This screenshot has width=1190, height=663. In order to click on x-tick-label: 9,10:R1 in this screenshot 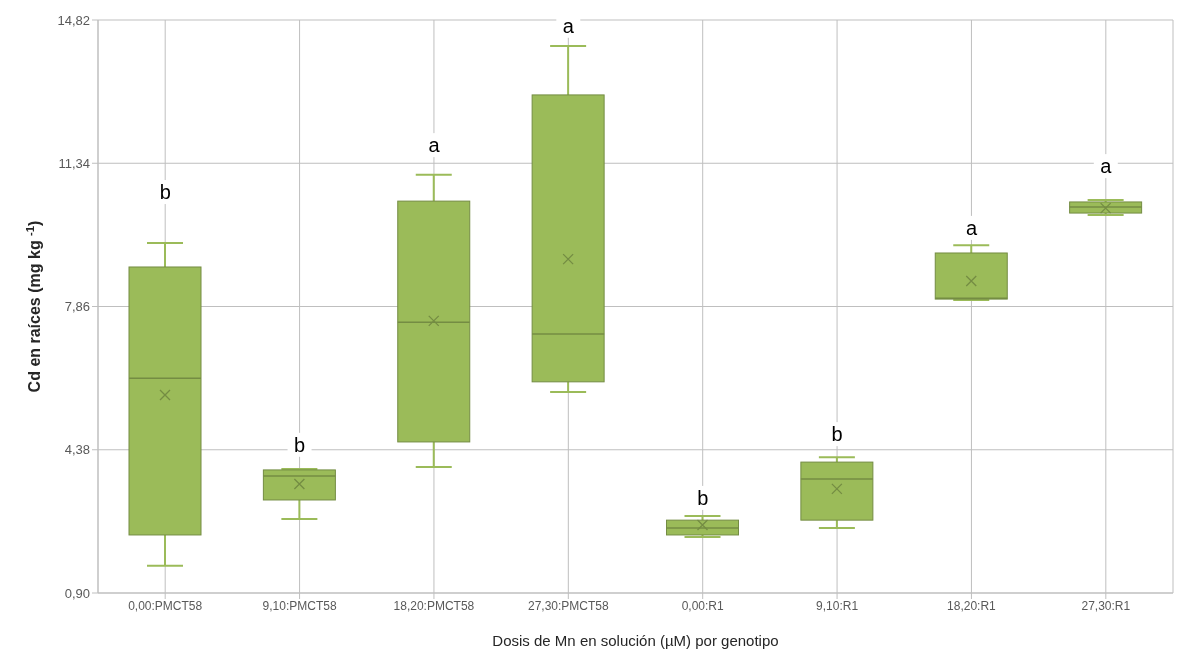, I will do `click(837, 605)`.